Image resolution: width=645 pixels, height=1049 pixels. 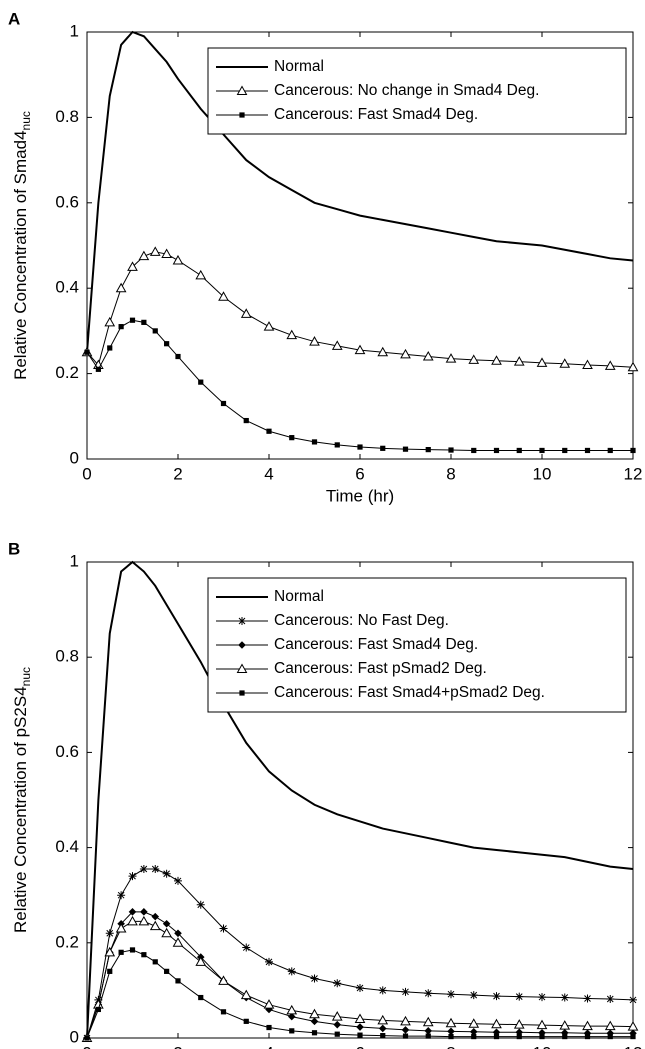 I want to click on y-tick-label: 1, so click(x=74, y=30).